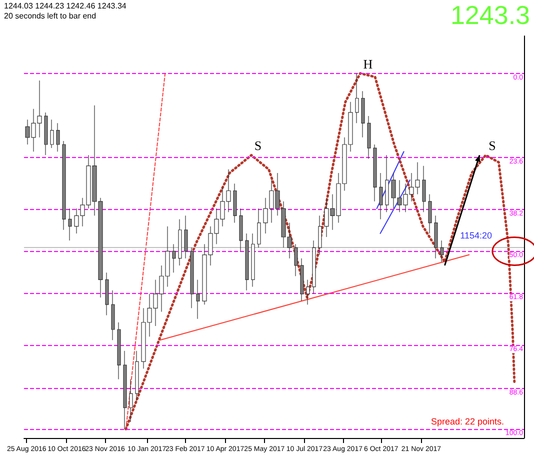  I want to click on annotation: Spread: 22 points., so click(467, 421).